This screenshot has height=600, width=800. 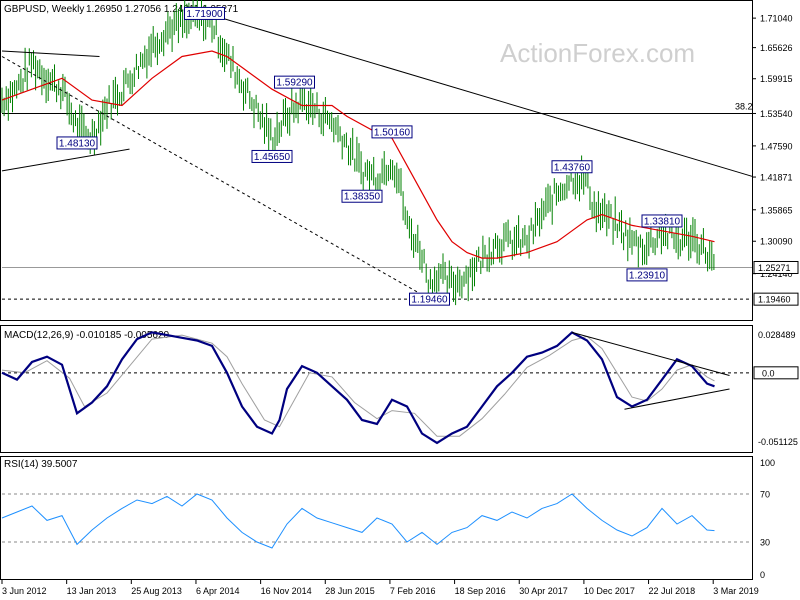 I want to click on price-tick-label: 1.59915, so click(x=776, y=79).